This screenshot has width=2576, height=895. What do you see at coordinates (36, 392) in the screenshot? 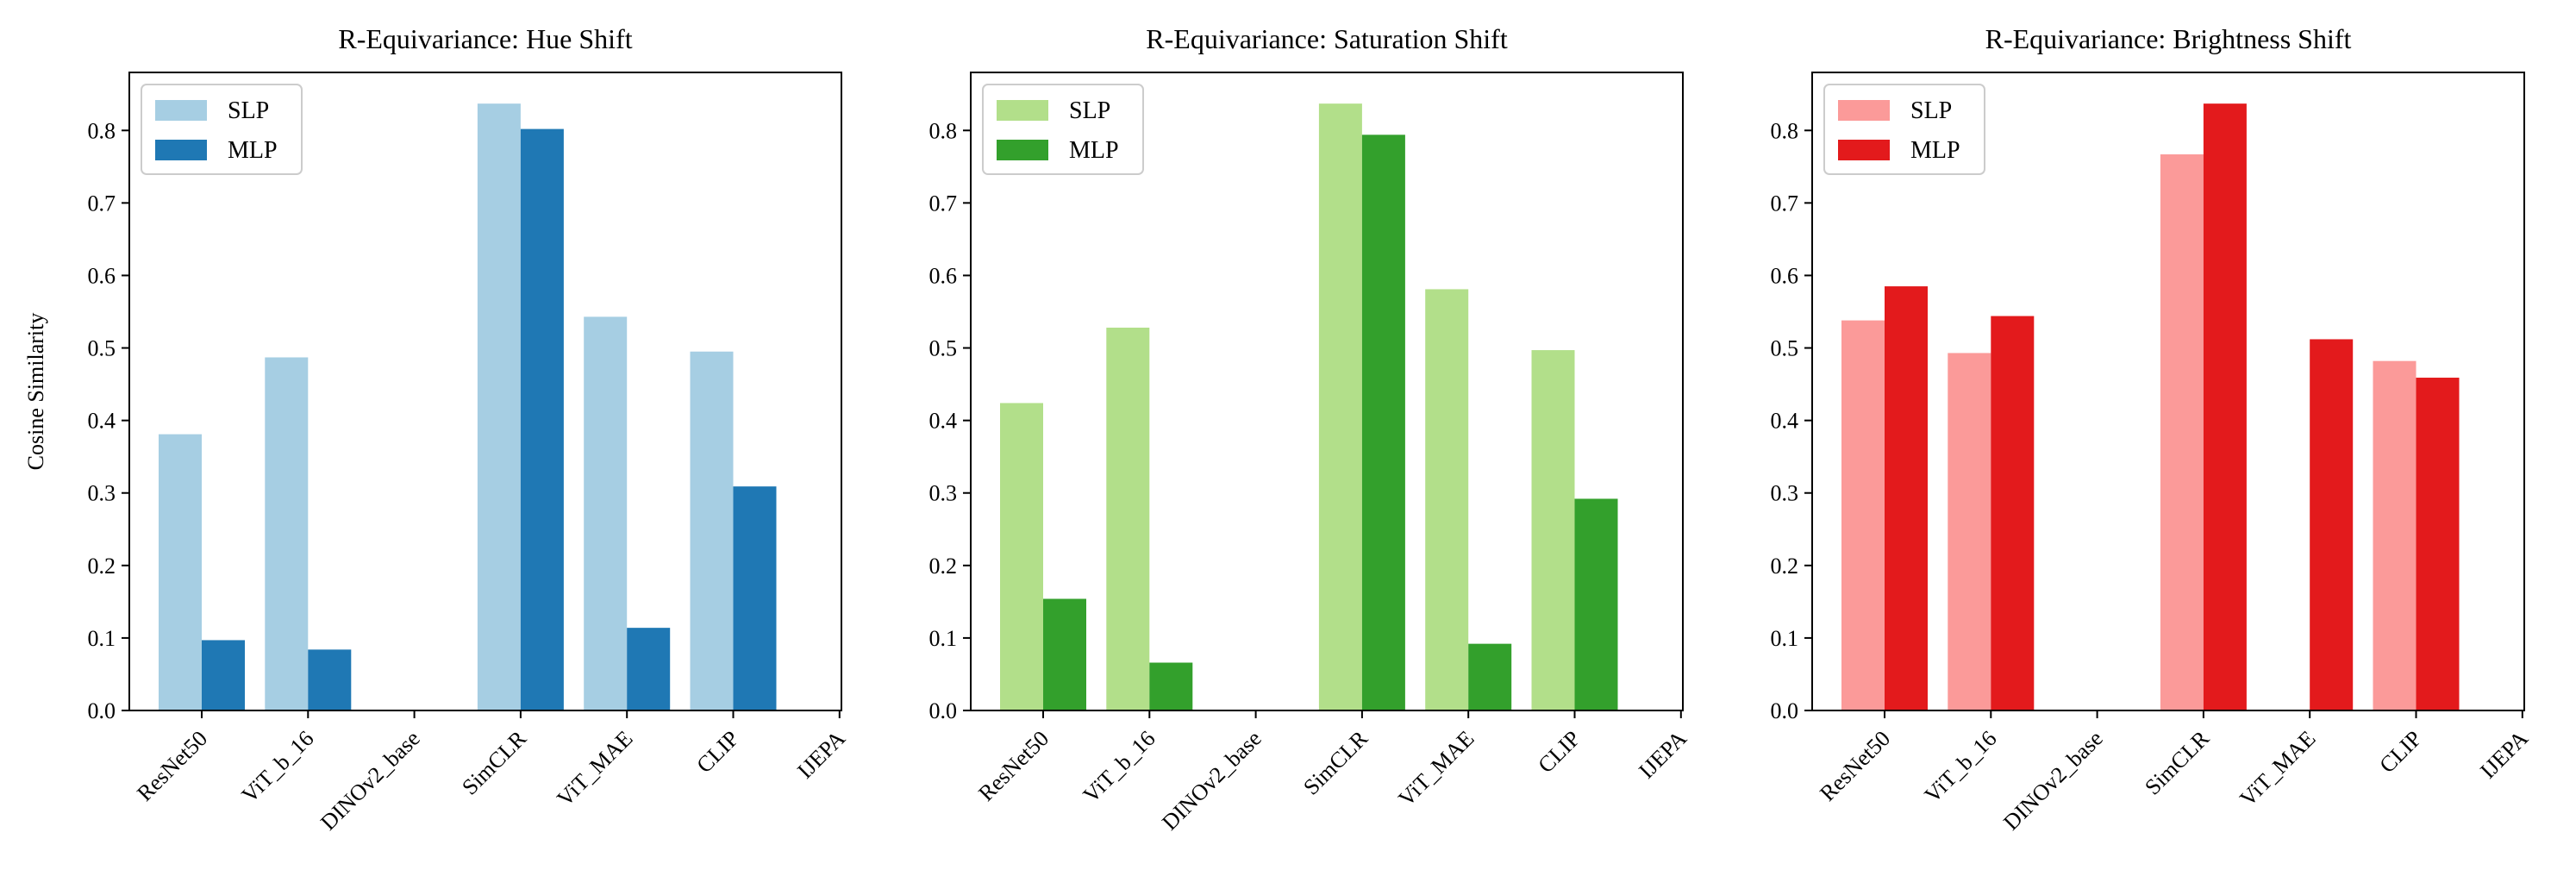
I see `y-axis-label: Cosine Similarity` at bounding box center [36, 392].